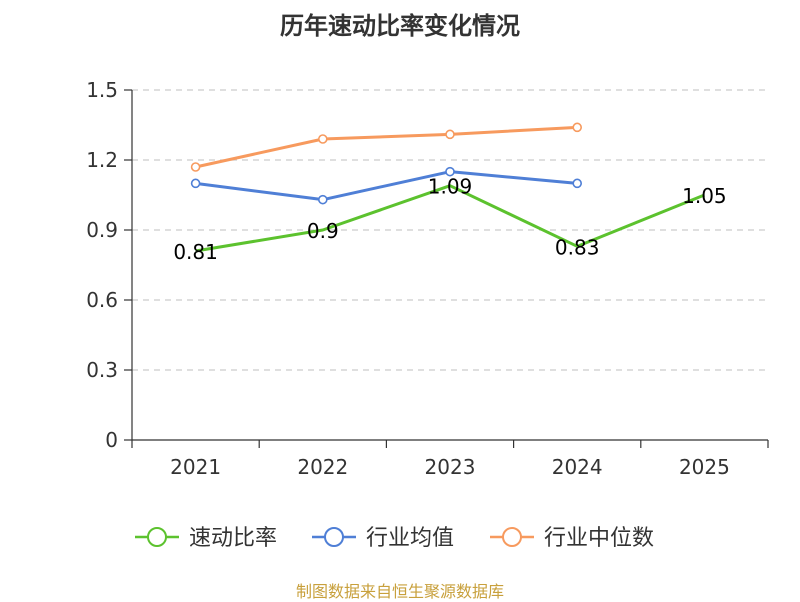 The width and height of the screenshot is (800, 602). I want to click on legend-label: 行业中位数, so click(599, 538).